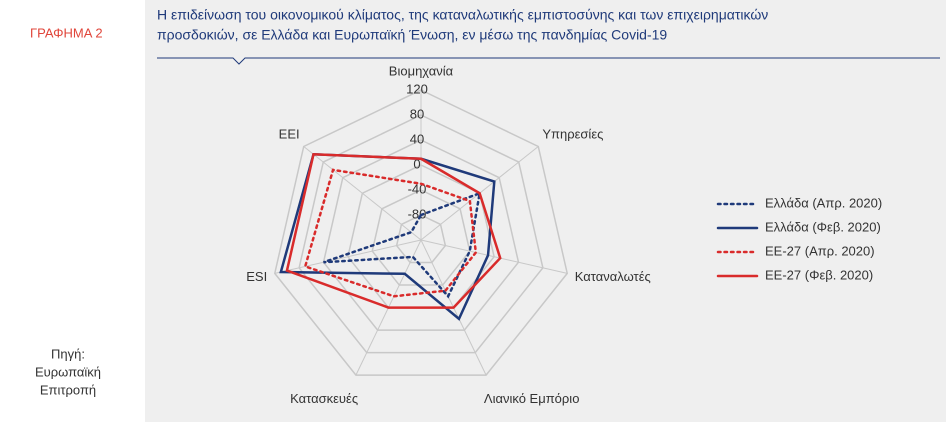 This screenshot has height=422, width=946. Describe the element at coordinates (572, 134) in the screenshot. I see `axis-label: Υπηρεσίες` at that location.